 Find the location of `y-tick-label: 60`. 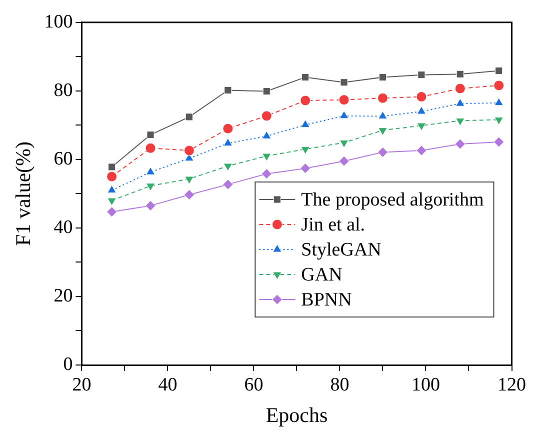

y-tick-label: 60 is located at coordinates (63, 159).